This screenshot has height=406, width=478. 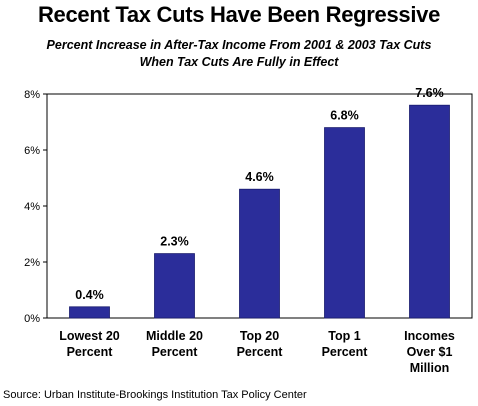 I want to click on x-tick-label: Middle 20 Percent, so click(x=174, y=344).